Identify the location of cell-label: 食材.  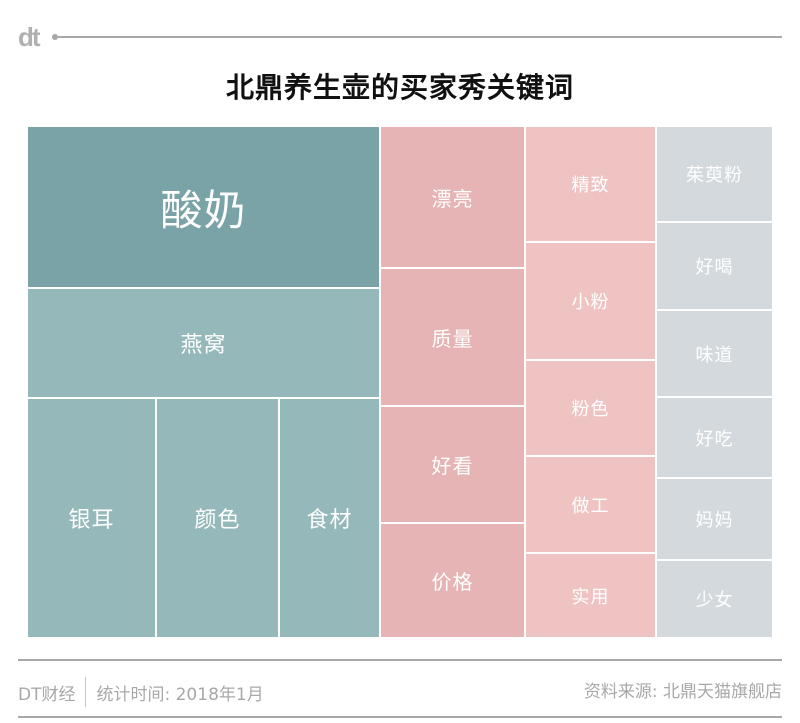
(329, 520).